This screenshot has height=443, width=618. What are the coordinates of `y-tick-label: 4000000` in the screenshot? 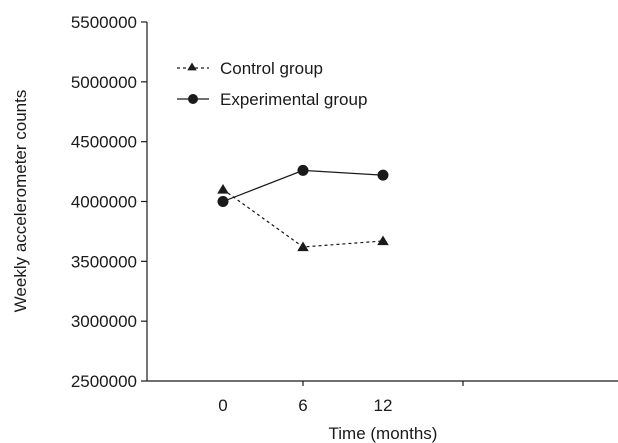 It's located at (104, 202).